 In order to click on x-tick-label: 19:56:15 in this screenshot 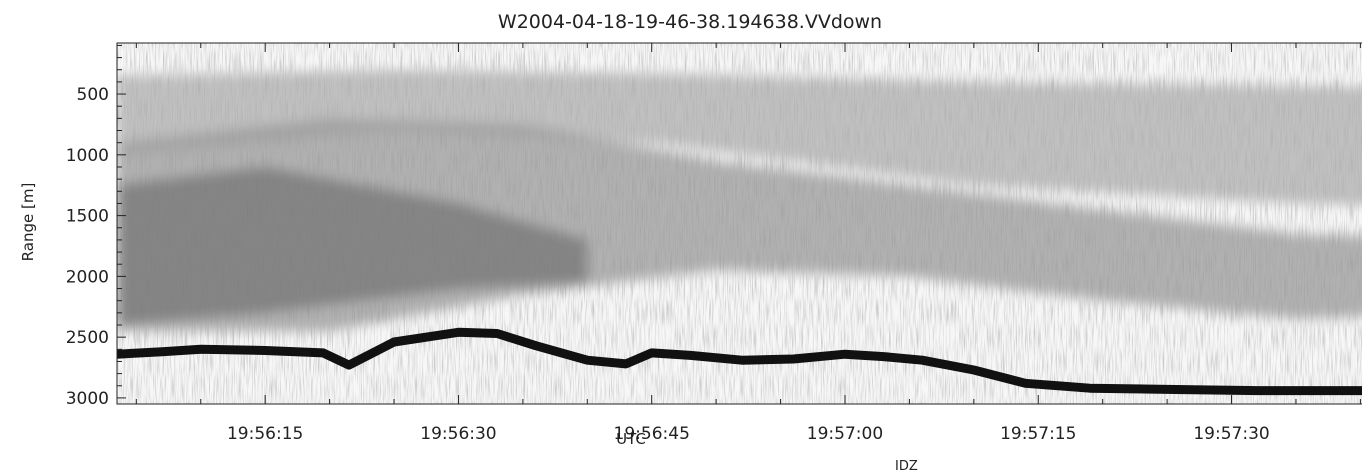, I will do `click(265, 434)`.